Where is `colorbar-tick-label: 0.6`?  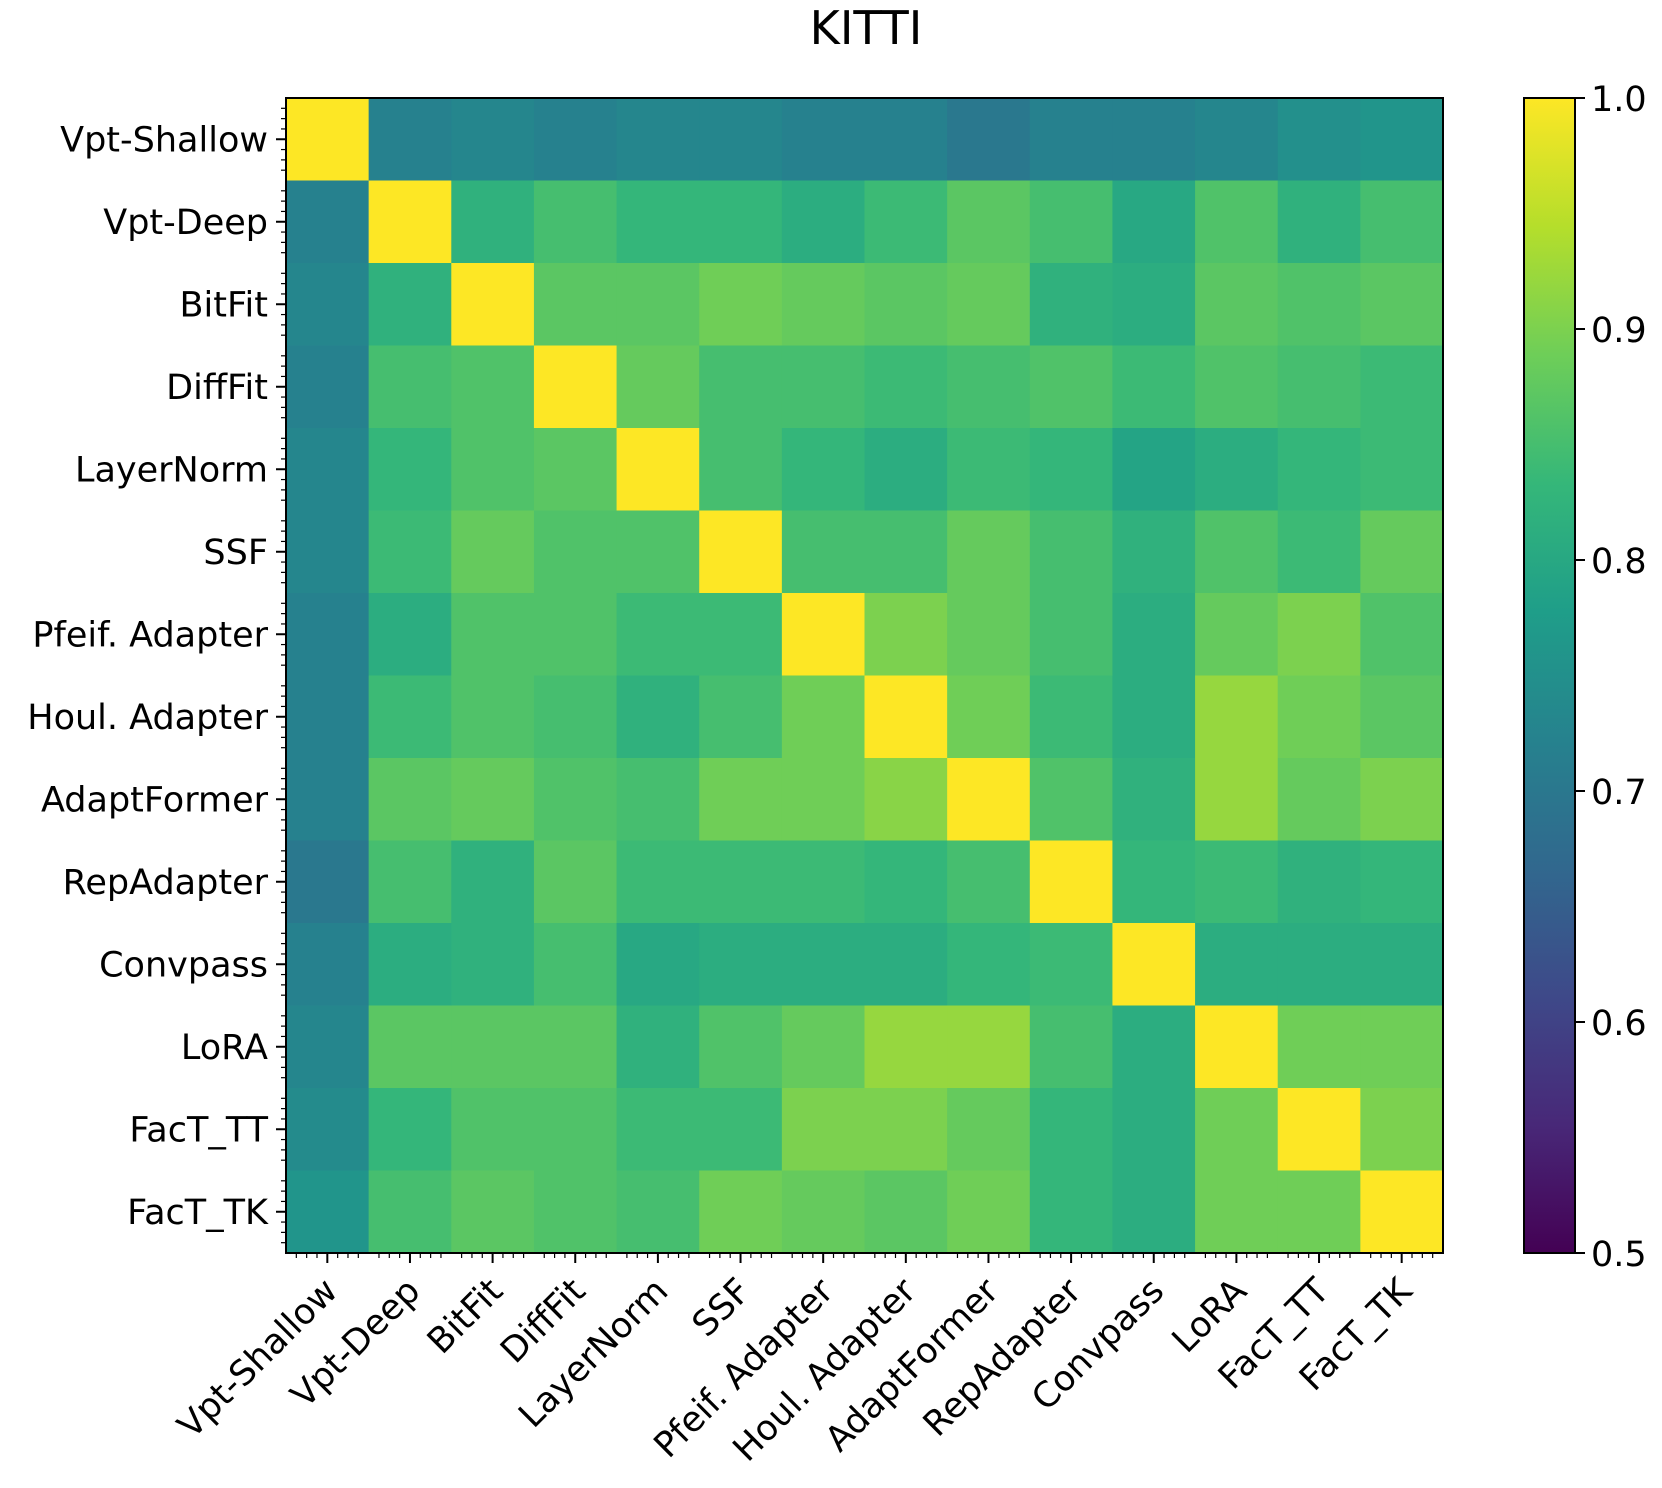
colorbar-tick-label: 0.6 is located at coordinates (1619, 1024).